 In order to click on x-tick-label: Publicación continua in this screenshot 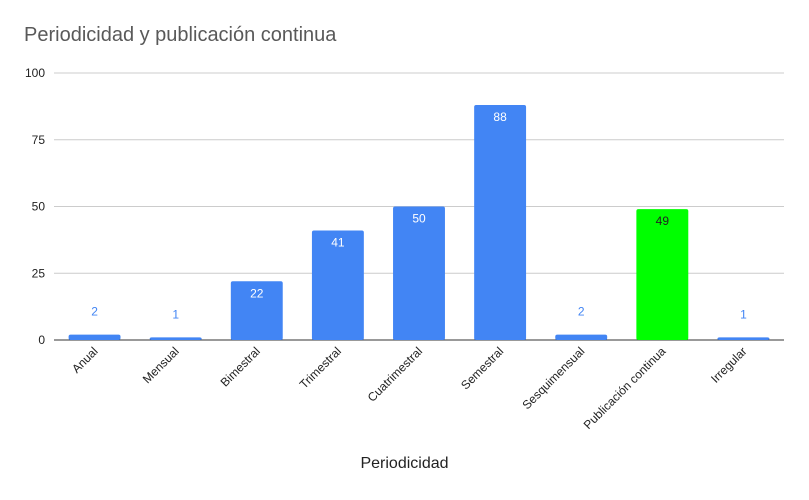, I will do `click(625, 388)`.